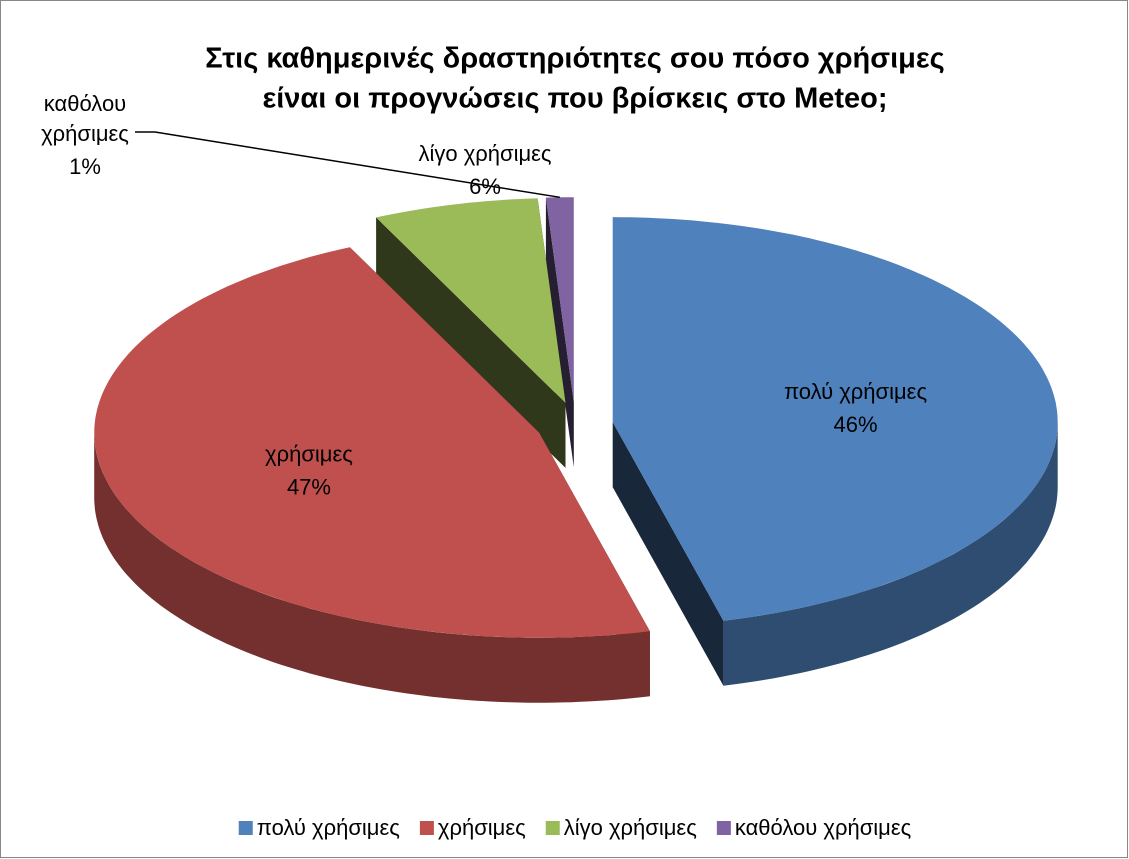 The width and height of the screenshot is (1129, 859). Describe the element at coordinates (85, 118) in the screenshot. I see `data-label-name: καθόλου χρήσιμες` at that location.